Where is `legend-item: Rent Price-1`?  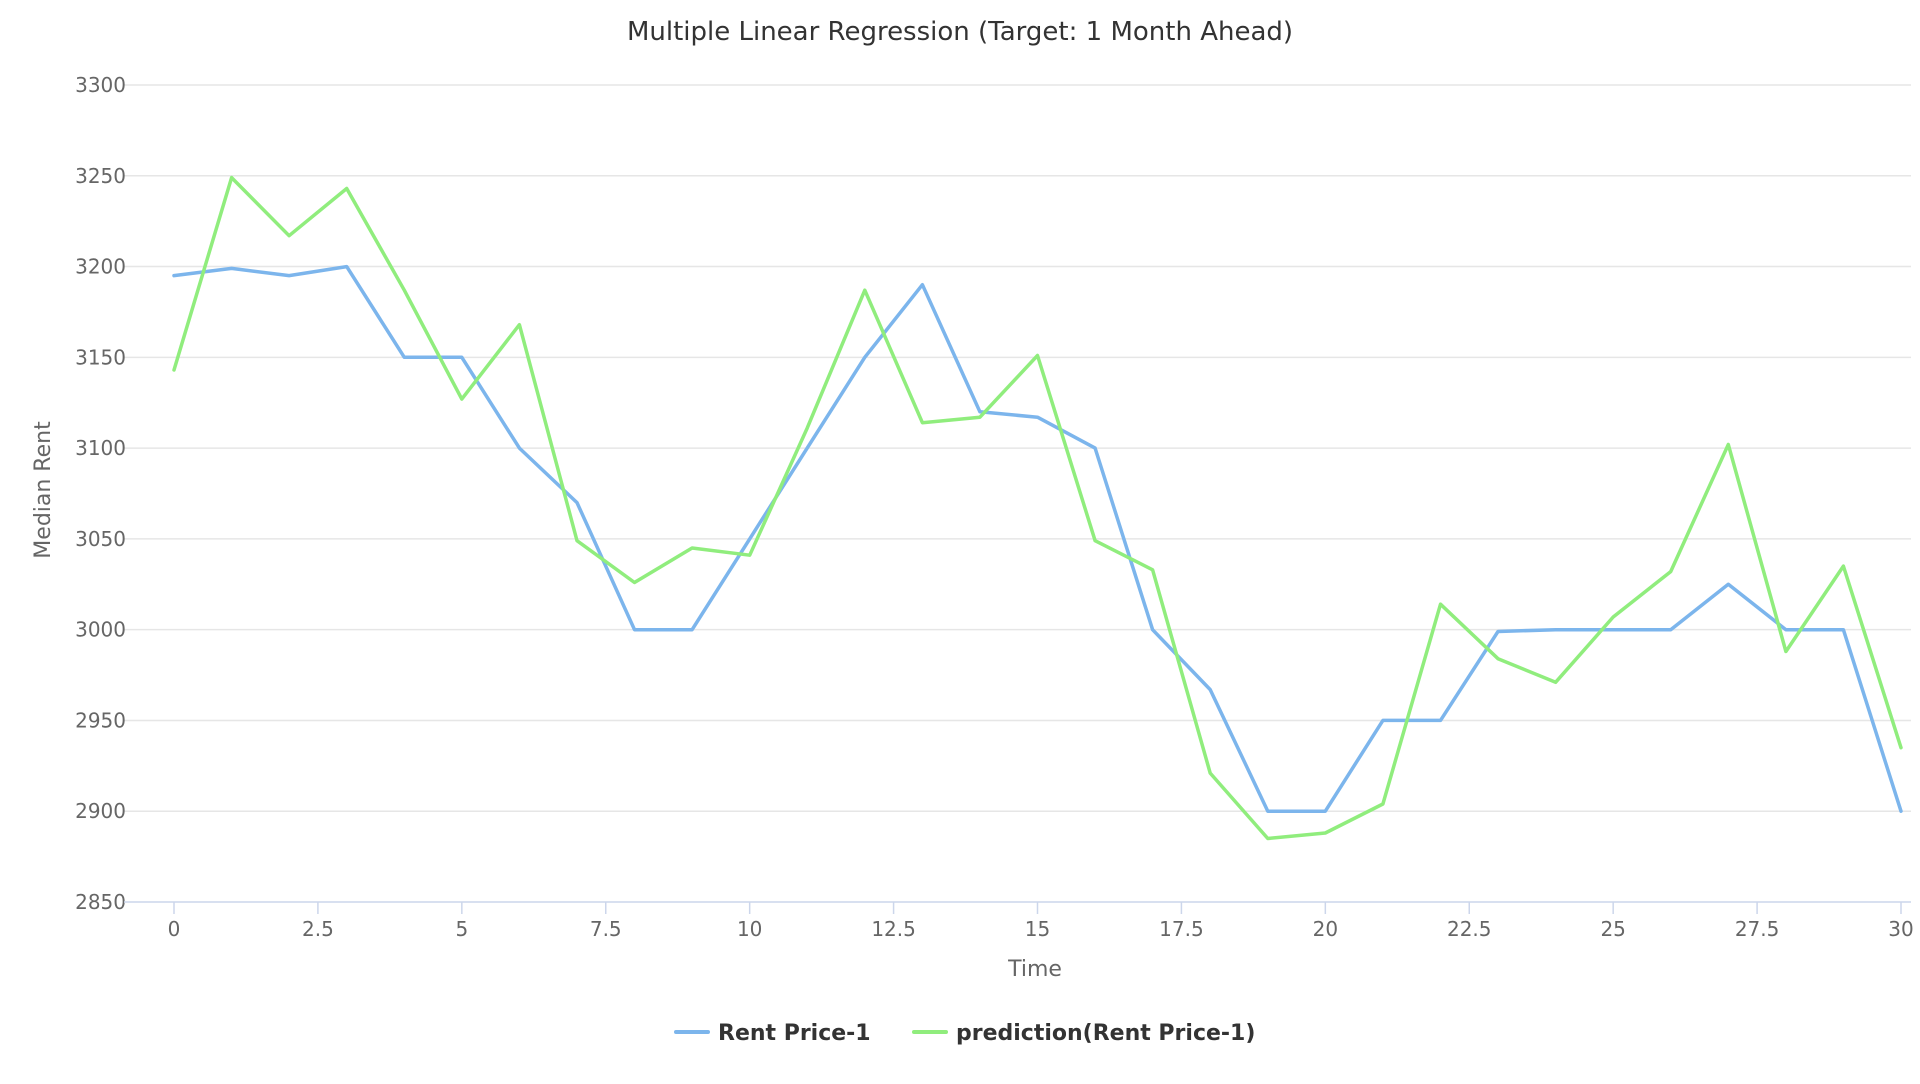
legend-item: Rent Price-1 is located at coordinates (772, 1033).